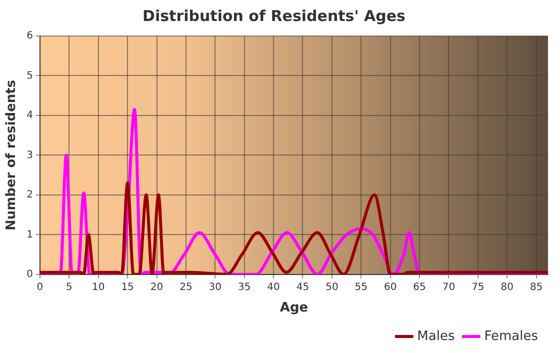 Image resolution: width=560 pixels, height=353 pixels. What do you see at coordinates (419, 287) in the screenshot?
I see `x-tick-label: 65` at bounding box center [419, 287].